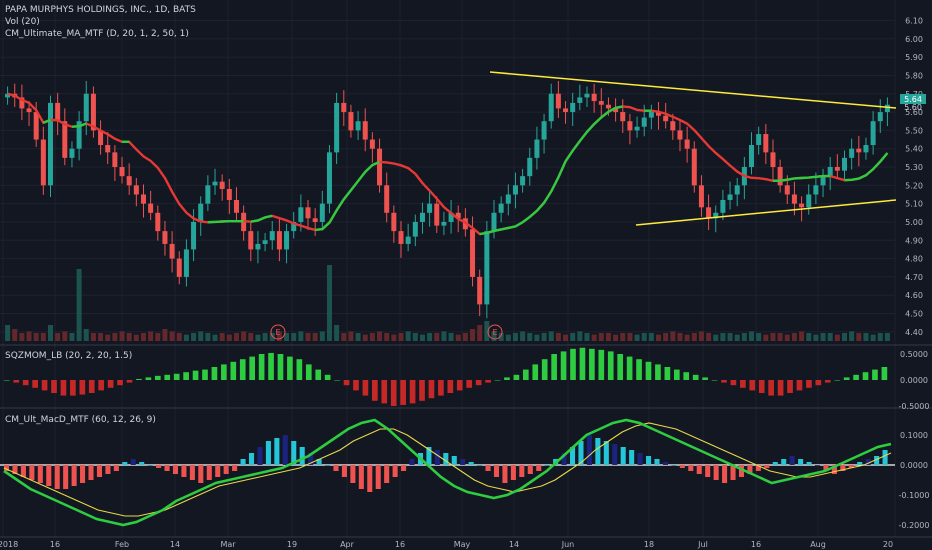  Describe the element at coordinates (80, 420) in the screenshot. I see `macd-label: CM_Ult_MacD_MTF (60, 12, 26, 9)` at that location.